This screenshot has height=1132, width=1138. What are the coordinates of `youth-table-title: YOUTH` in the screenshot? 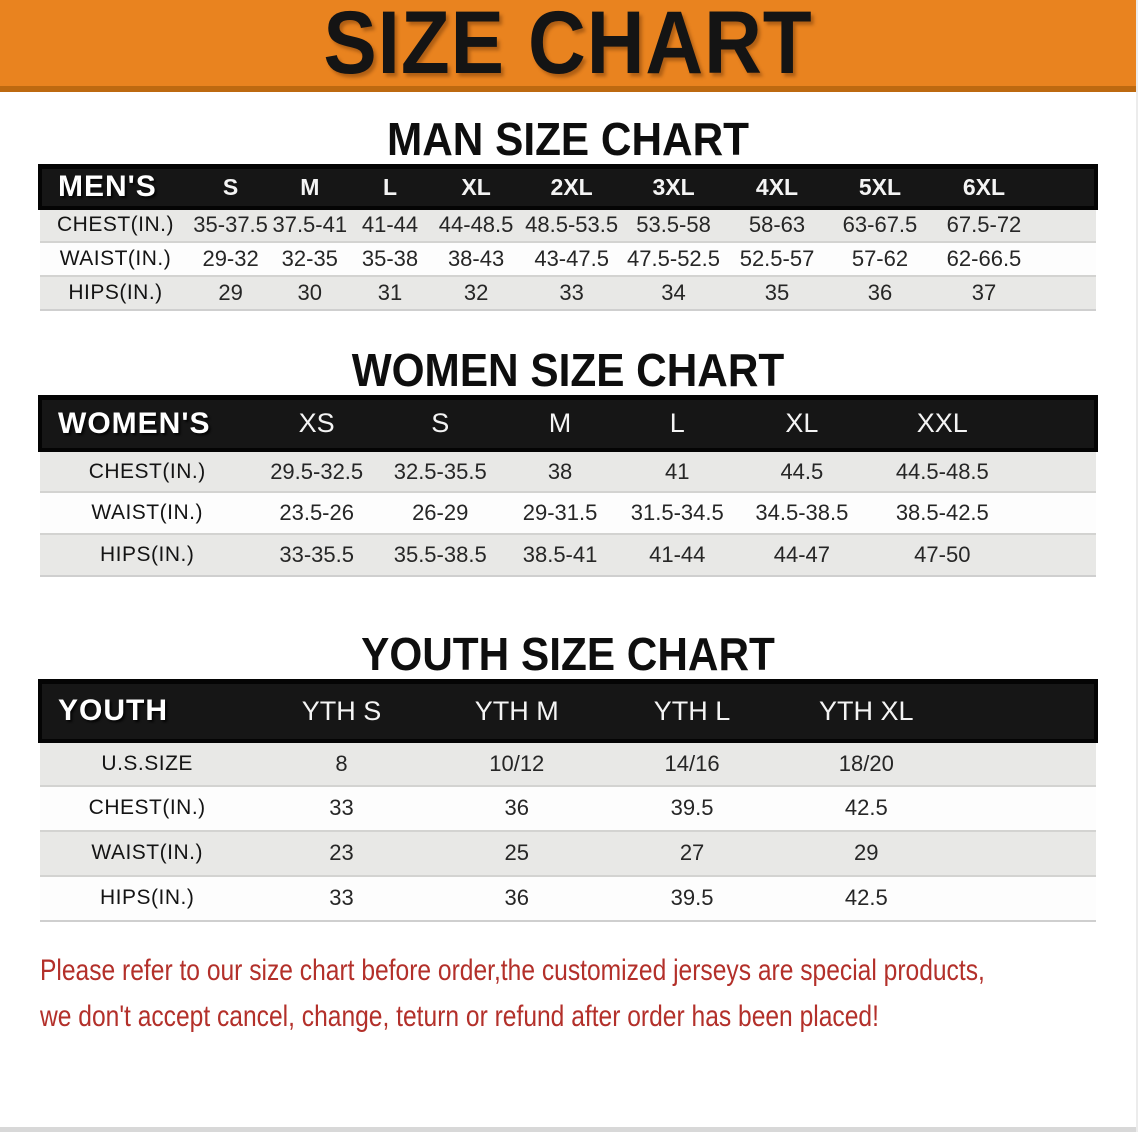 It's located at (146, 711).